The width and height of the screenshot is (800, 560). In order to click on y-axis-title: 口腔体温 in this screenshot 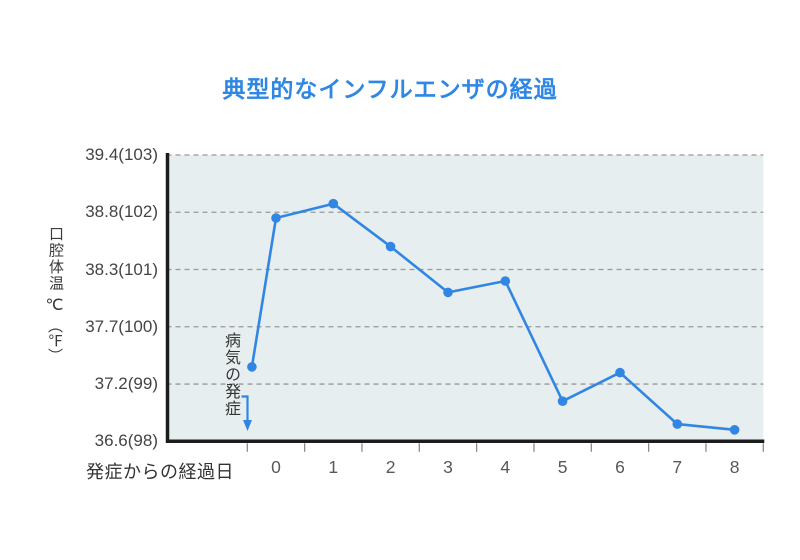, I will do `click(55, 259)`.